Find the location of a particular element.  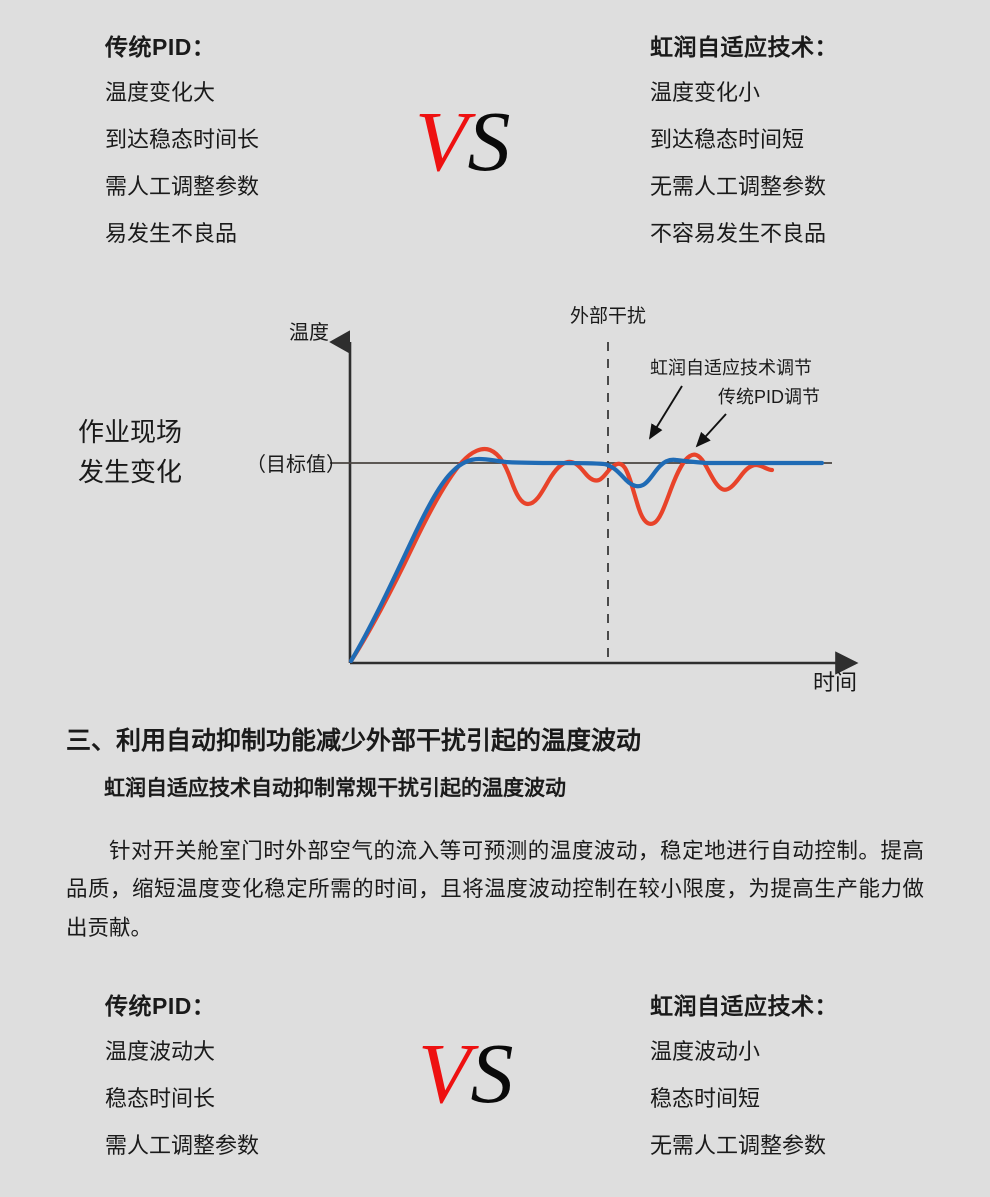

series-path-pid is located at coordinates (561, 555).